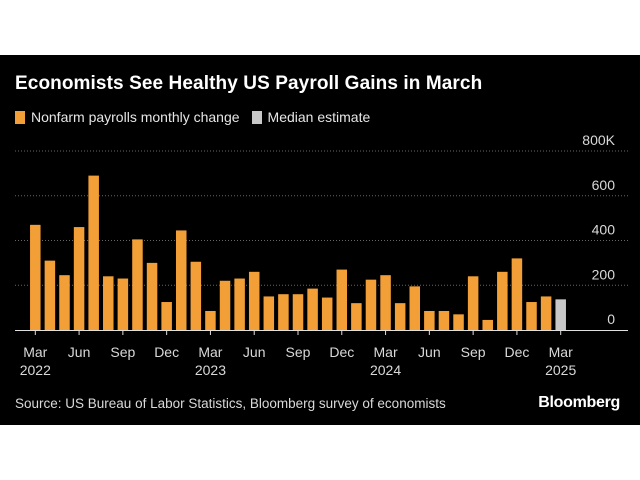 The image size is (640, 480). I want to click on x-year-label: 2024, so click(385, 370).